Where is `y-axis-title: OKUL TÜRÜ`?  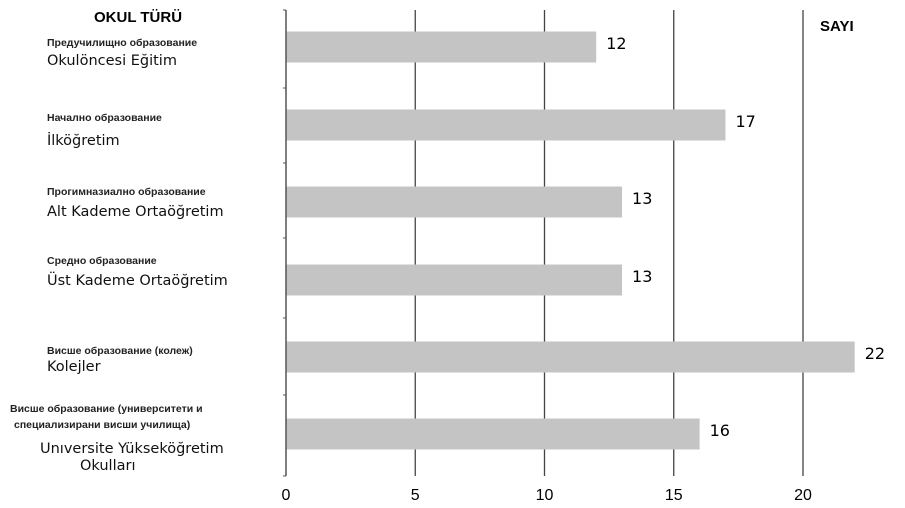 y-axis-title: OKUL TÜRÜ is located at coordinates (138, 17).